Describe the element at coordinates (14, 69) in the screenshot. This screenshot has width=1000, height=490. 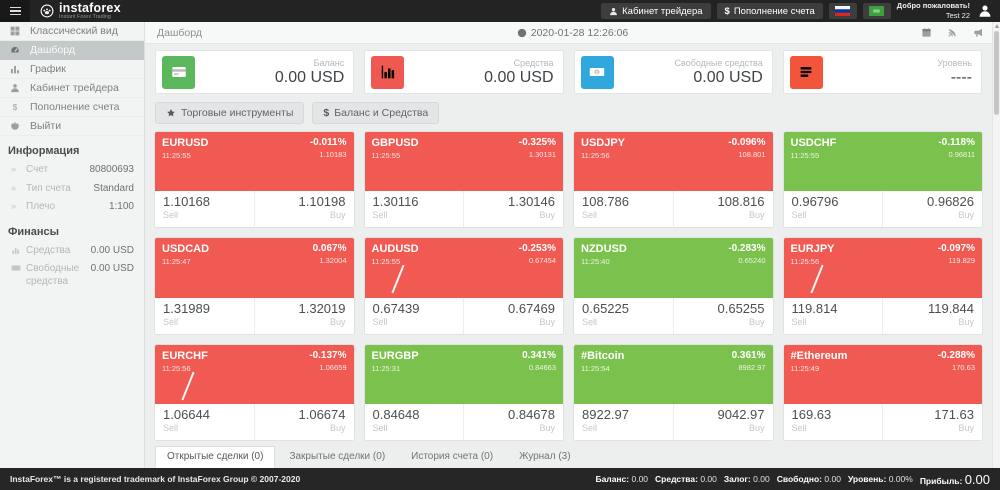
I see `chart-icon` at that location.